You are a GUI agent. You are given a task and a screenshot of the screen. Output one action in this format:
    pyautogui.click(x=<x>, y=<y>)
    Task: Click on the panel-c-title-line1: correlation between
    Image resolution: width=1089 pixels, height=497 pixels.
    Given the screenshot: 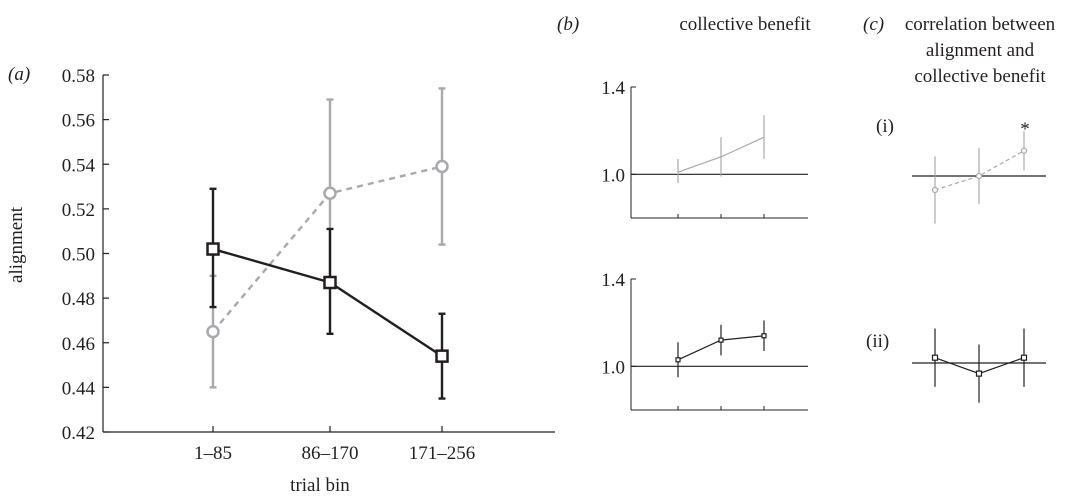 What is the action you would take?
    pyautogui.click(x=980, y=24)
    